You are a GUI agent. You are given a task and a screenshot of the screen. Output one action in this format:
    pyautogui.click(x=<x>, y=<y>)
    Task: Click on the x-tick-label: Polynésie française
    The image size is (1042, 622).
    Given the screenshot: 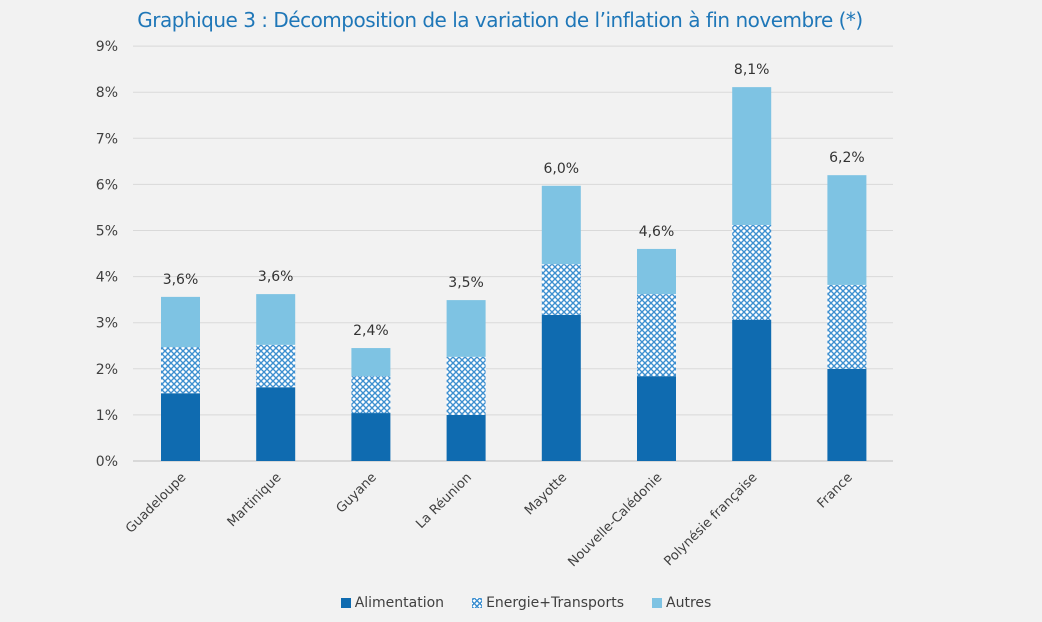 What is the action you would take?
    pyautogui.click(x=711, y=519)
    